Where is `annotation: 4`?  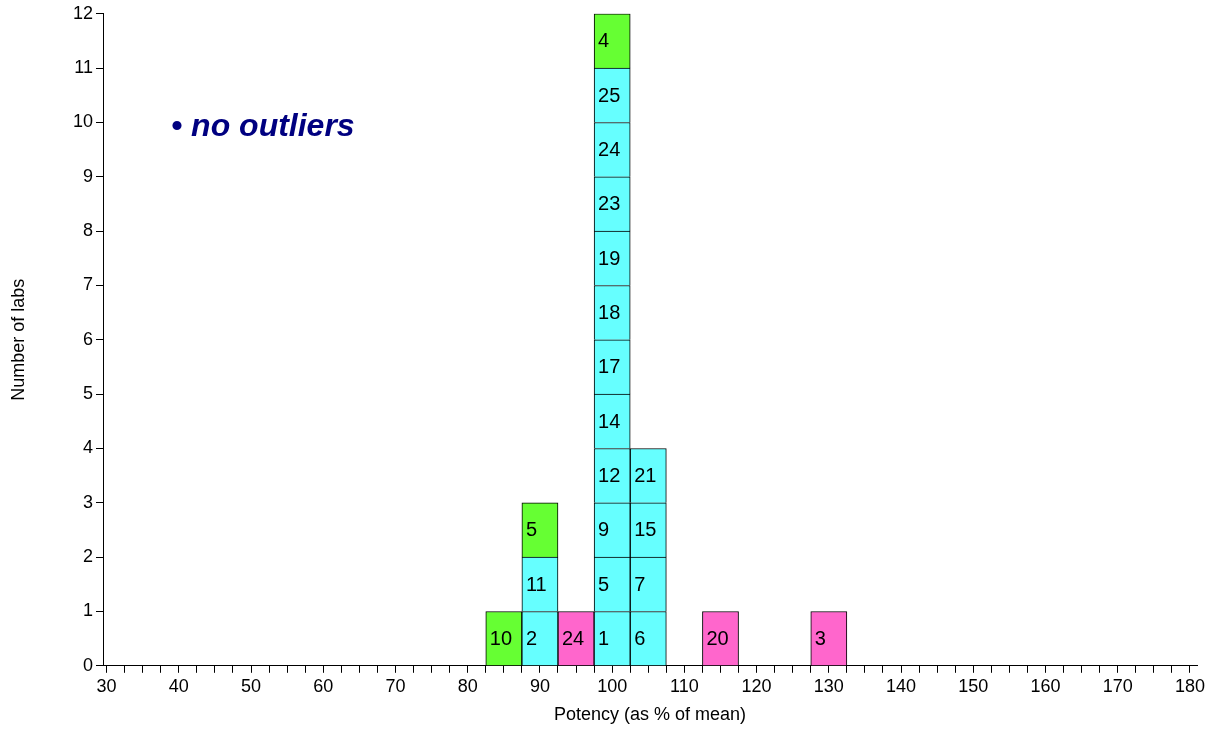 annotation: 4 is located at coordinates (604, 40).